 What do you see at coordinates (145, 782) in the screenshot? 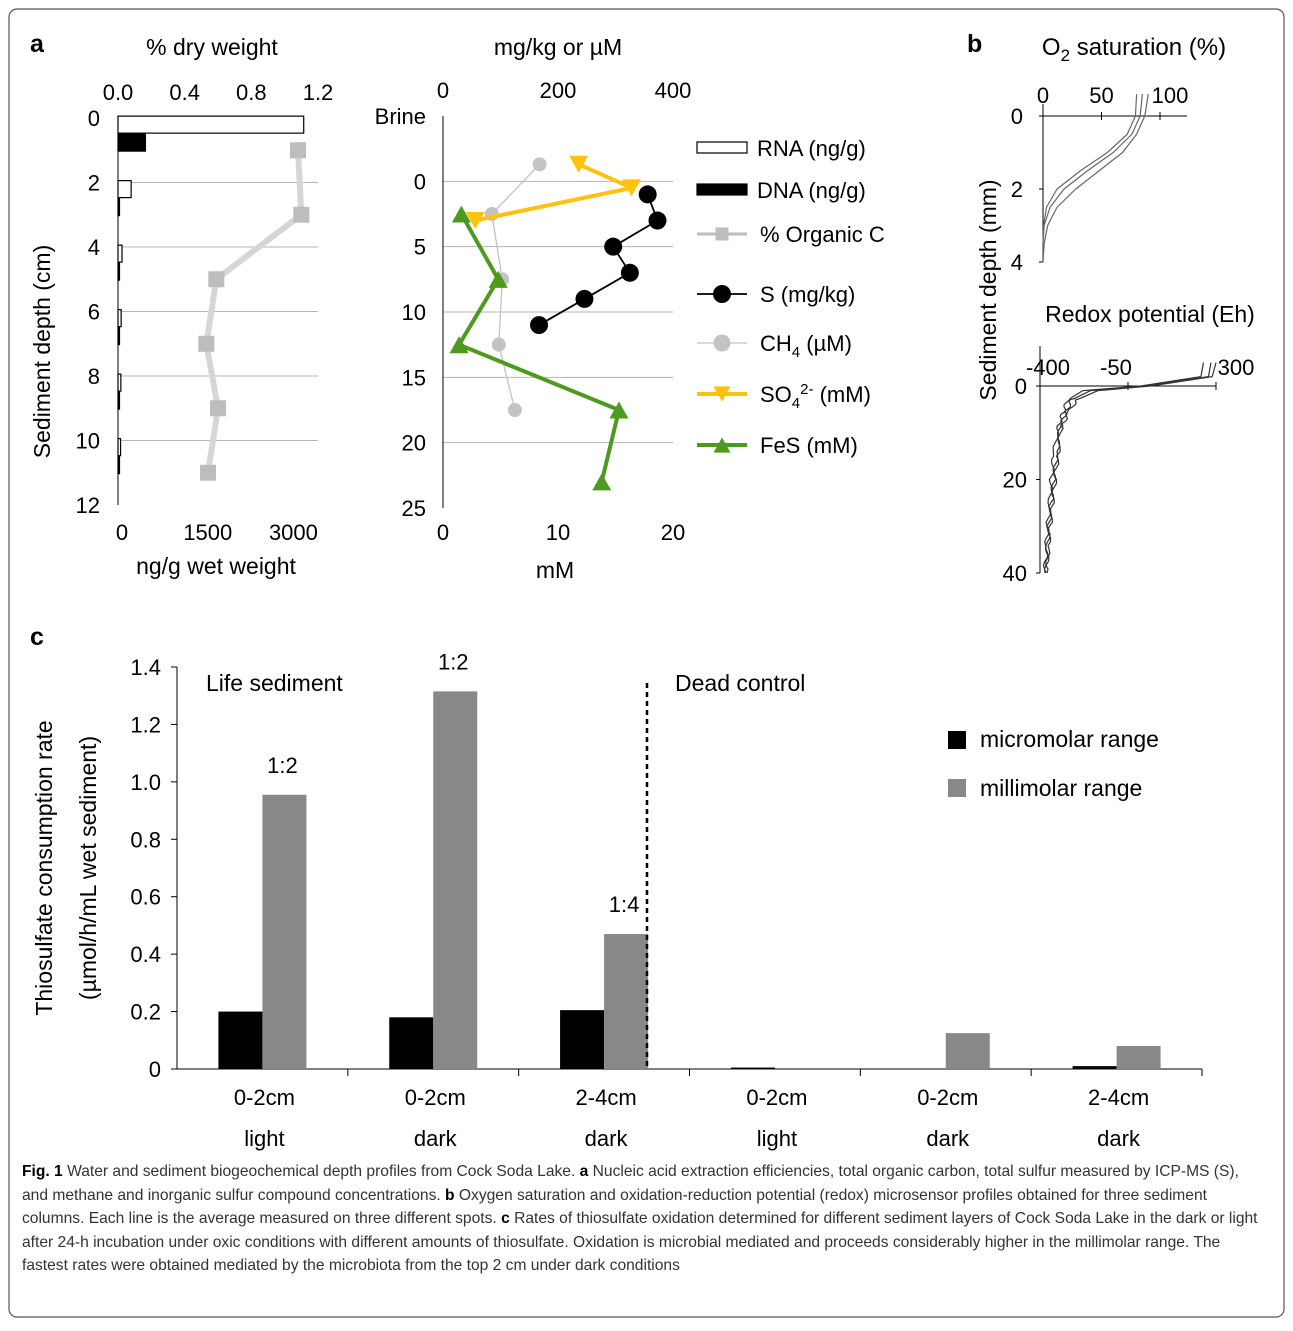
I see `y-tick-label: 1.0` at bounding box center [145, 782].